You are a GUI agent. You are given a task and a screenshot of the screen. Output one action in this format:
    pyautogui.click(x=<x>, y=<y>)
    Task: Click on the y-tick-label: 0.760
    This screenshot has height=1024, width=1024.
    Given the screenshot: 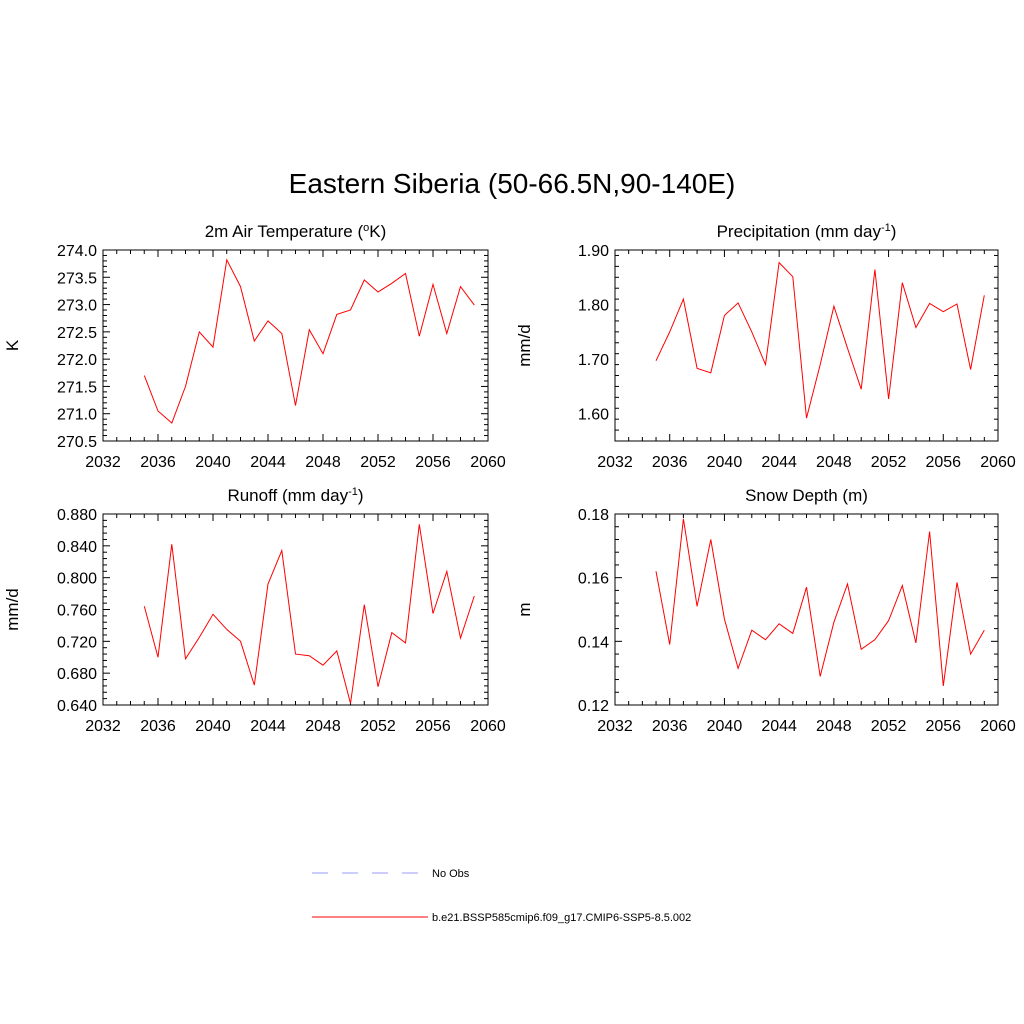 What is the action you would take?
    pyautogui.click(x=77, y=611)
    